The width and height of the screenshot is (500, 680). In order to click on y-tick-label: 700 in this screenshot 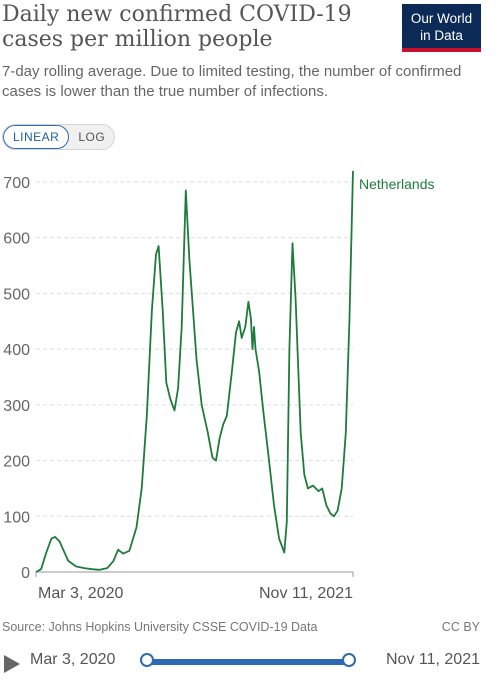, I will do `click(16, 183)`.